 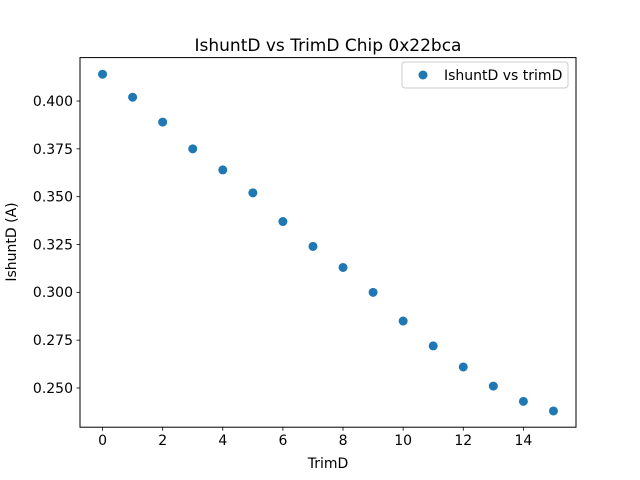 I want to click on legend-box, so click(x=485, y=75).